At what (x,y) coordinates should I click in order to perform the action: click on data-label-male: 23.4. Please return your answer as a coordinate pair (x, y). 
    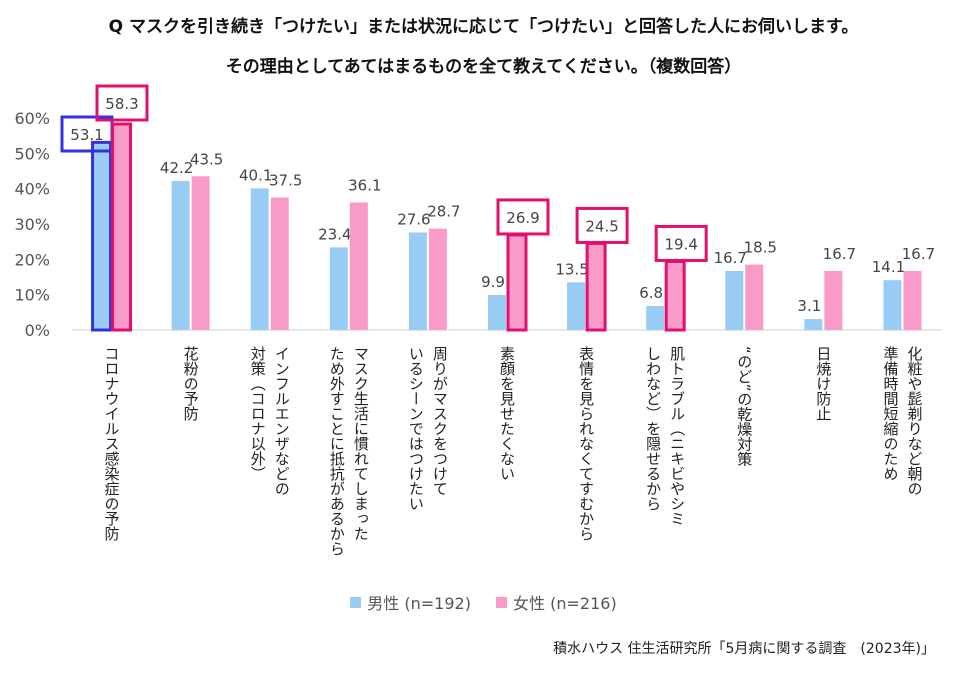
    Looking at the image, I should click on (334, 234).